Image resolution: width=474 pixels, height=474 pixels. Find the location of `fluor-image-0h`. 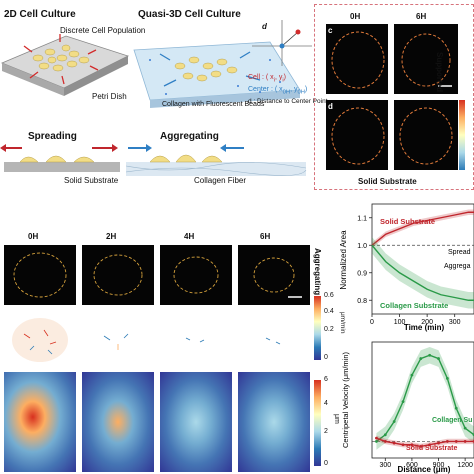

fluor-image-0h is located at coordinates (40, 275).